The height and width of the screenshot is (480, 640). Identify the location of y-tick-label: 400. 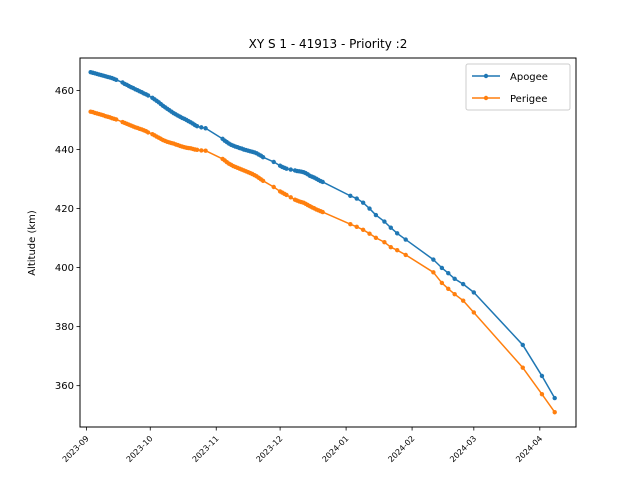
(64, 268).